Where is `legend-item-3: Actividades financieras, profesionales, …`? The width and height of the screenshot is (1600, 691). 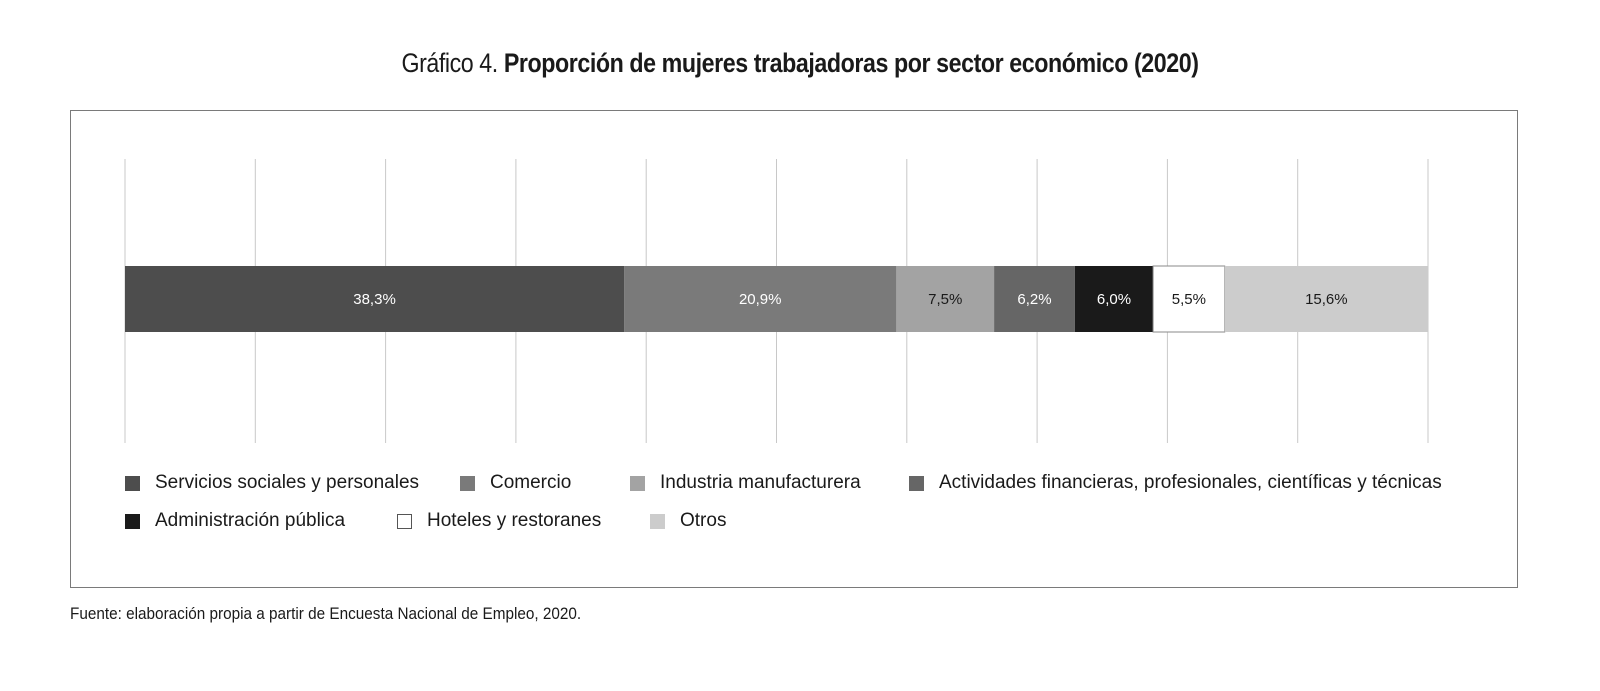 legend-item-3: Actividades financieras, profesionales, … is located at coordinates (1175, 483).